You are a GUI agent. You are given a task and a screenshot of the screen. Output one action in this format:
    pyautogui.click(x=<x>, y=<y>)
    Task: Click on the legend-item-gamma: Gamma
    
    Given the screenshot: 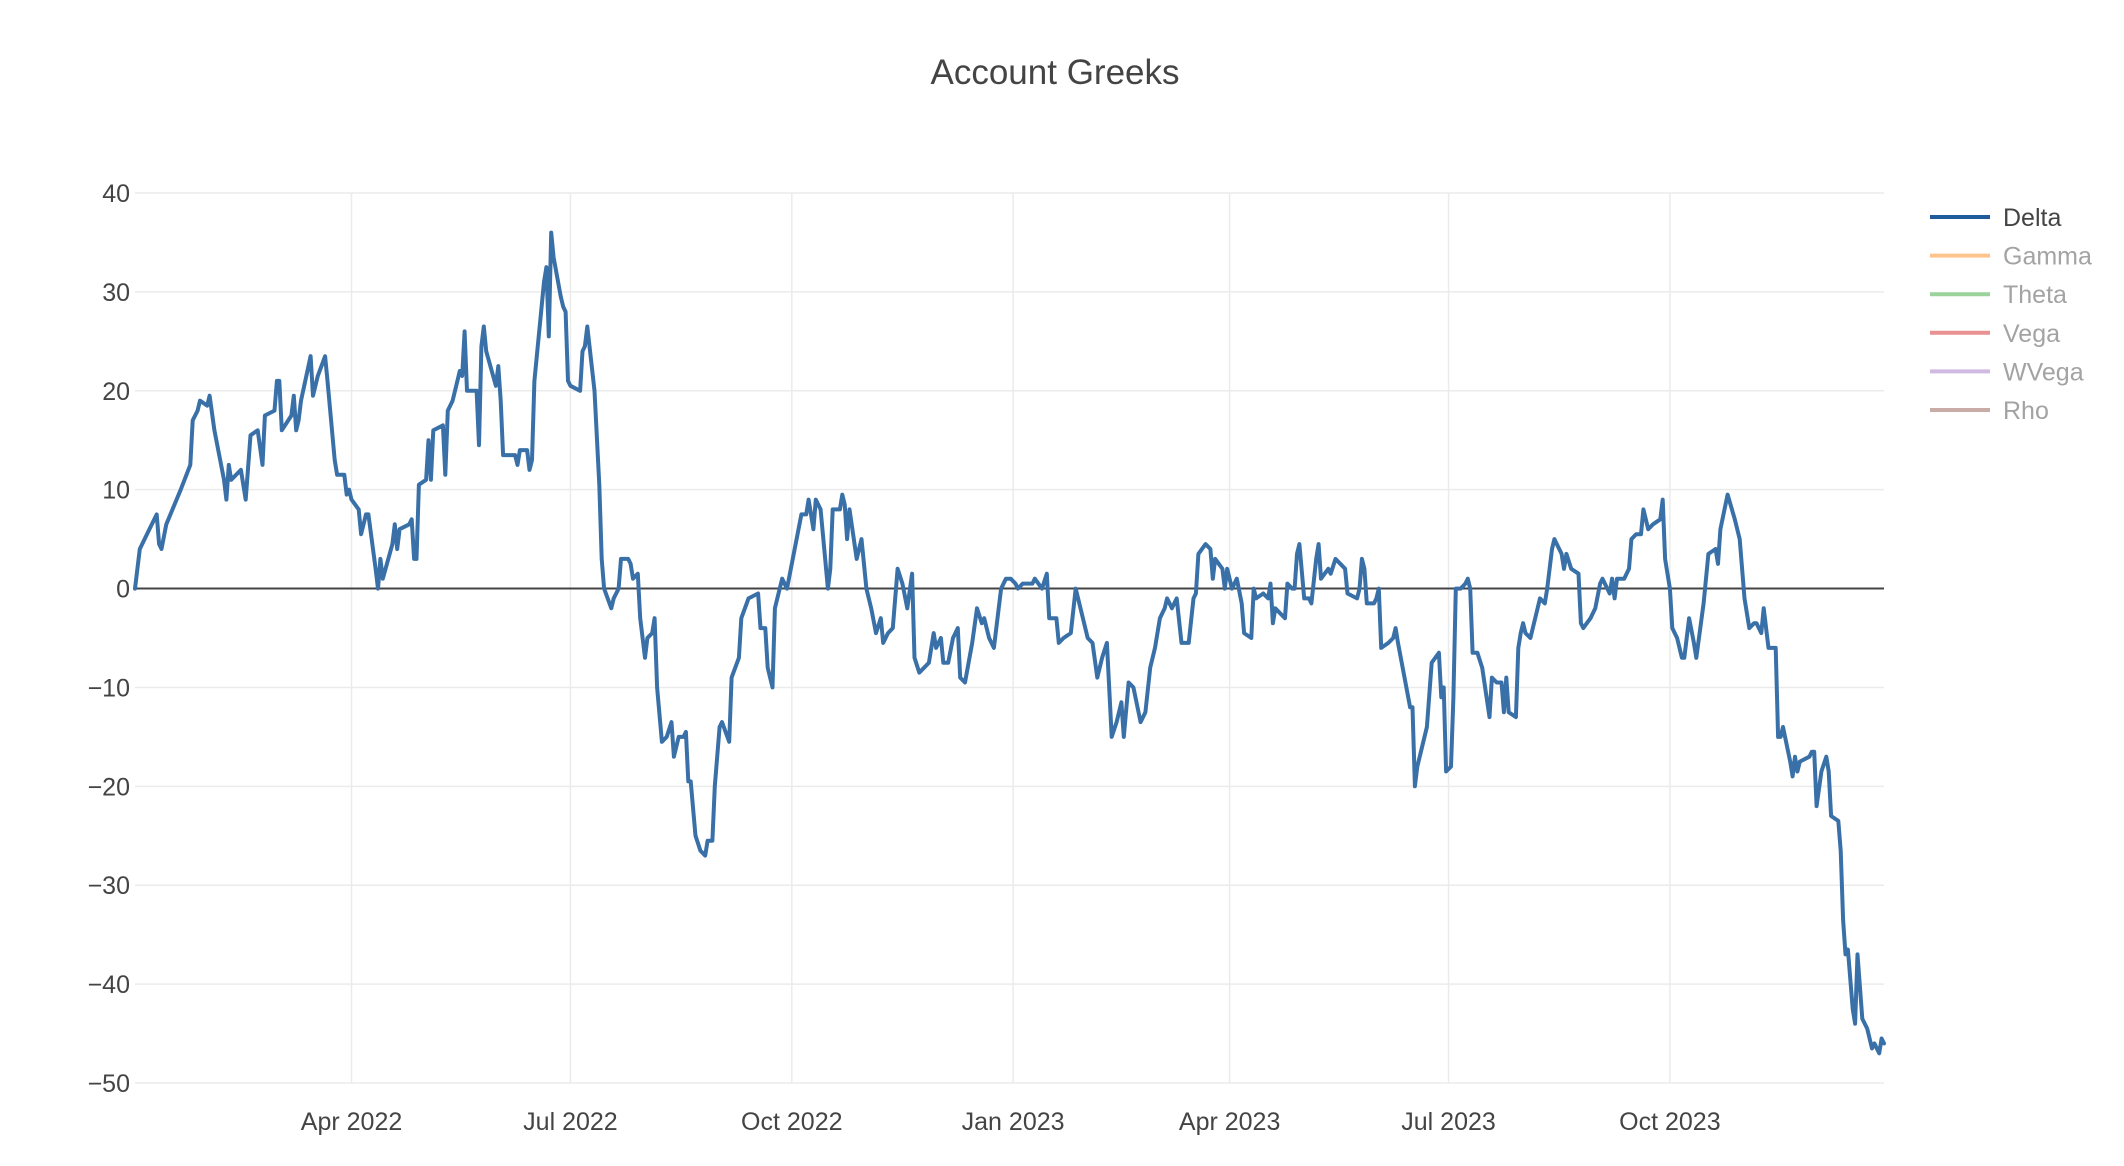 What is the action you would take?
    pyautogui.click(x=2011, y=257)
    